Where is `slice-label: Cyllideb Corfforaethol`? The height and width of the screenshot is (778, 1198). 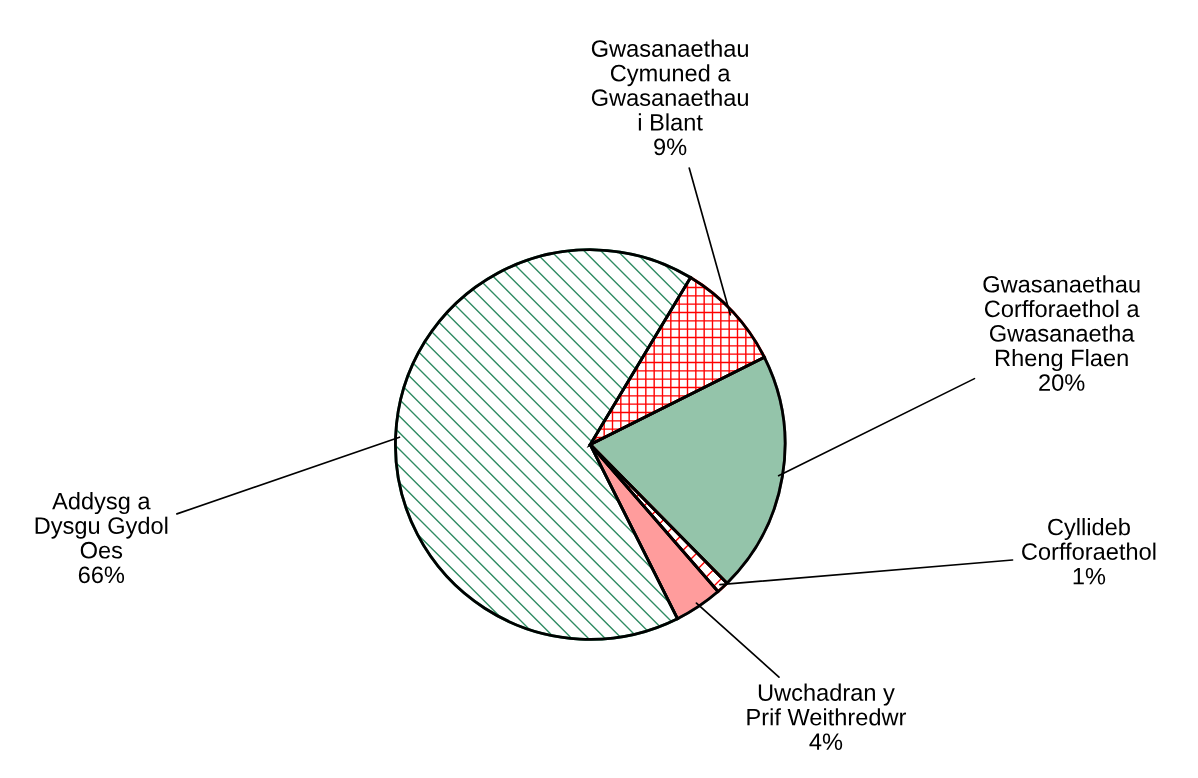
slice-label: Cyllideb Corfforaethol is located at coordinates (1089, 539).